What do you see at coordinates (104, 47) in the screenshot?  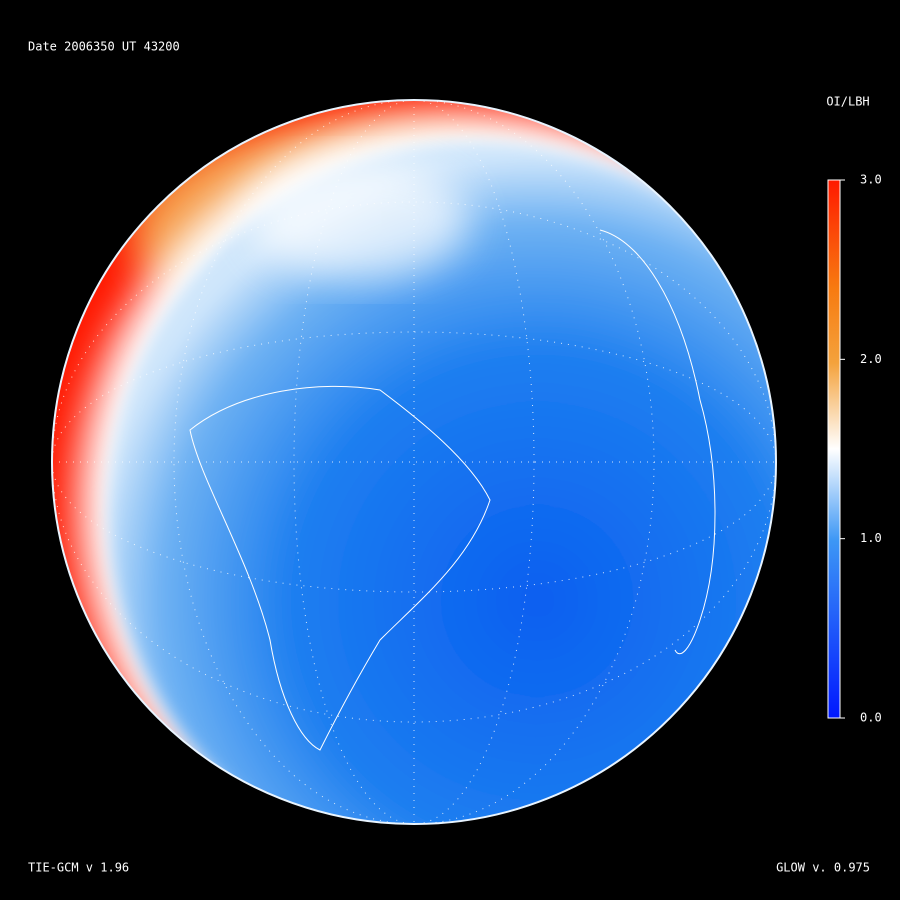 I see `header-title: Date 2006350 UT 43200` at bounding box center [104, 47].